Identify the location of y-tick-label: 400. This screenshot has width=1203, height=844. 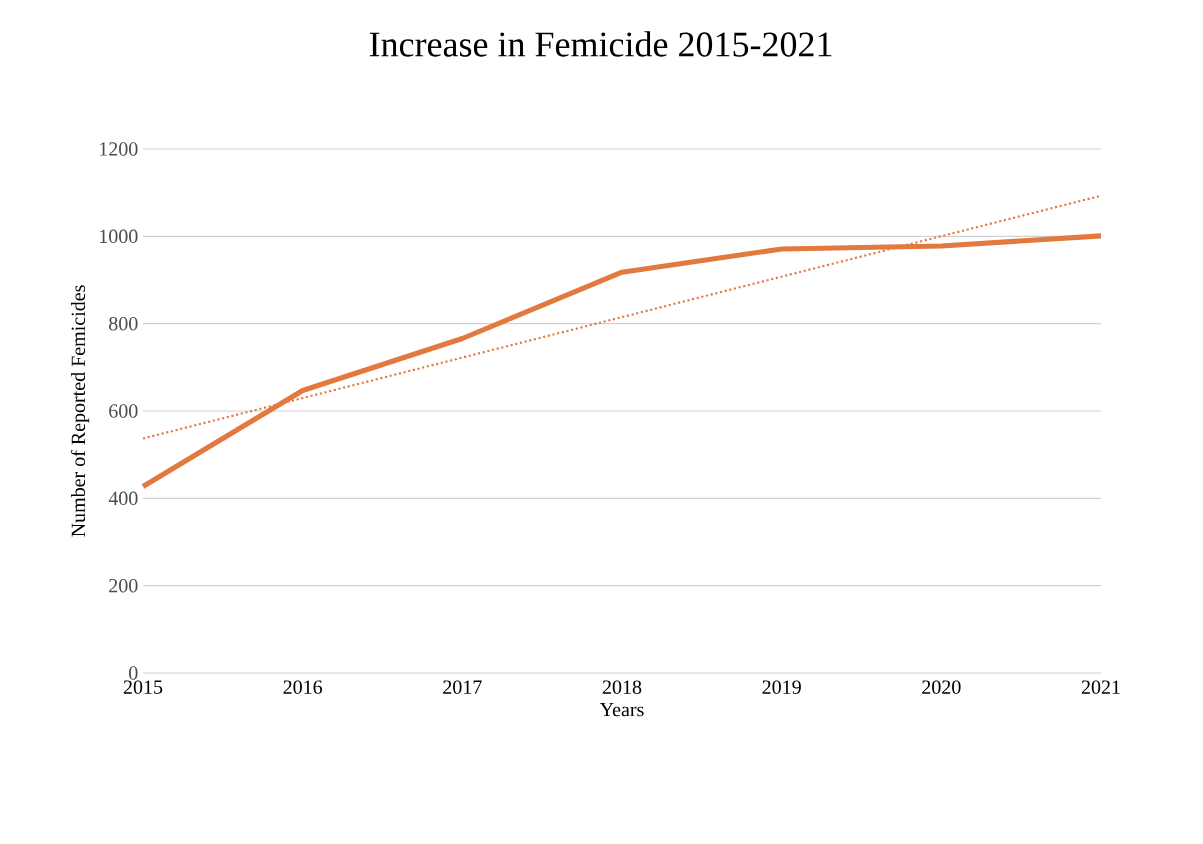
(123, 498).